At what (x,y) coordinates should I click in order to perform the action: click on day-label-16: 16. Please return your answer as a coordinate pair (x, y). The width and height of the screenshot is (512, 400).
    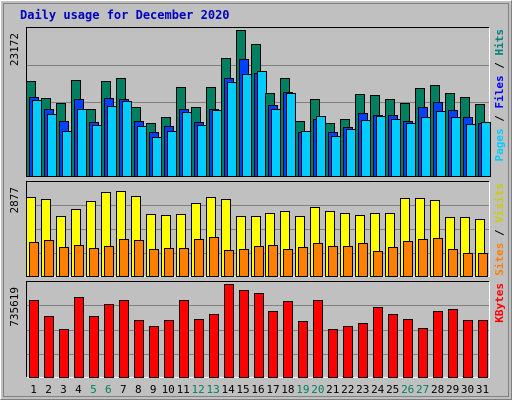
    Looking at the image, I should click on (257, 389).